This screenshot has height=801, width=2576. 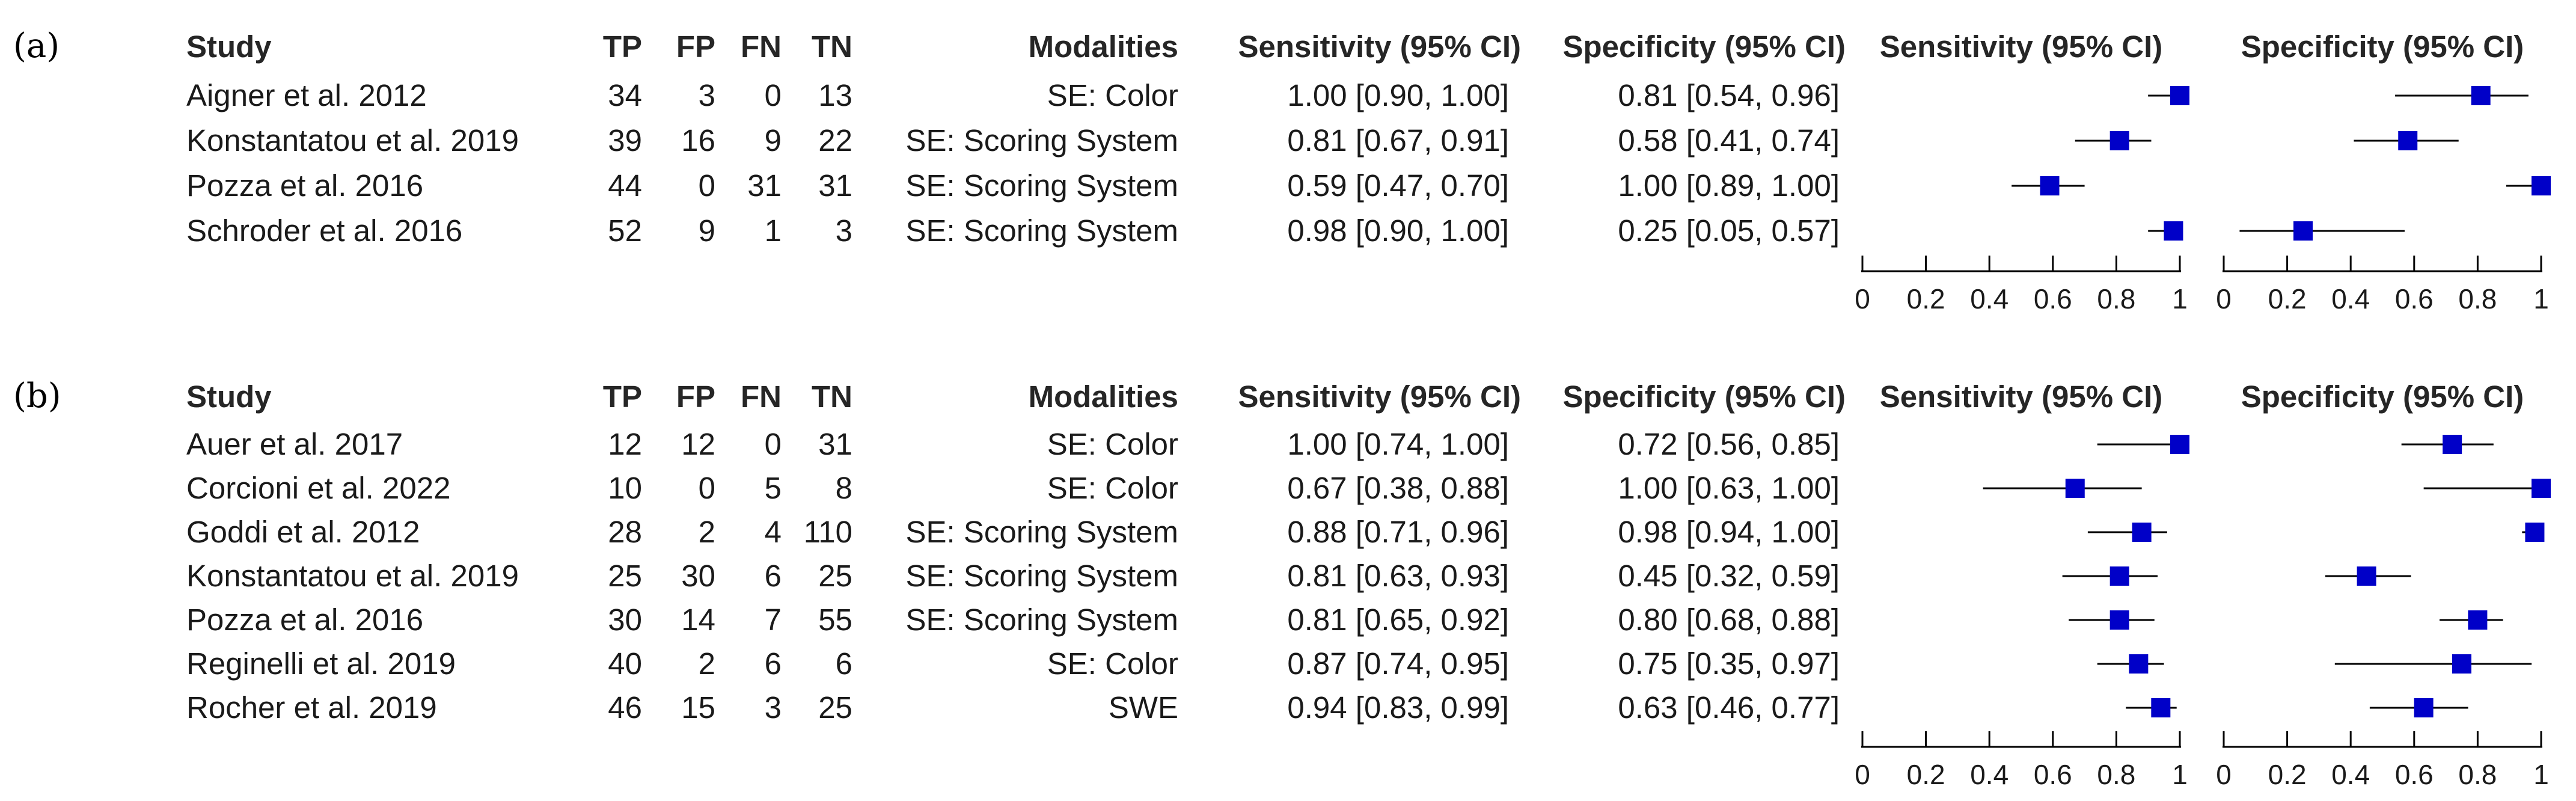 I want to click on x-axis-tick-label: 0, so click(x=1862, y=774).